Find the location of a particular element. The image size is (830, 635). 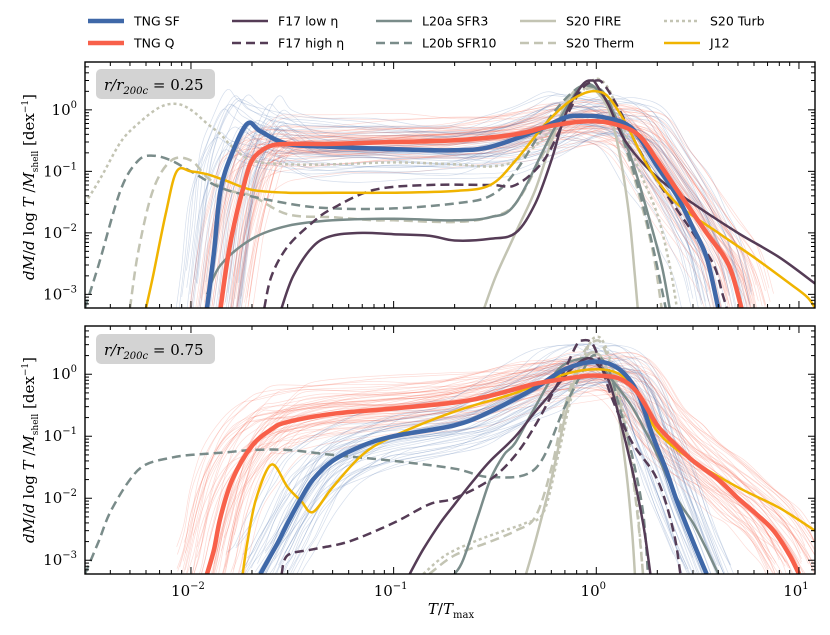

y-tick-label: 10⁰ is located at coordinates (64, 109).